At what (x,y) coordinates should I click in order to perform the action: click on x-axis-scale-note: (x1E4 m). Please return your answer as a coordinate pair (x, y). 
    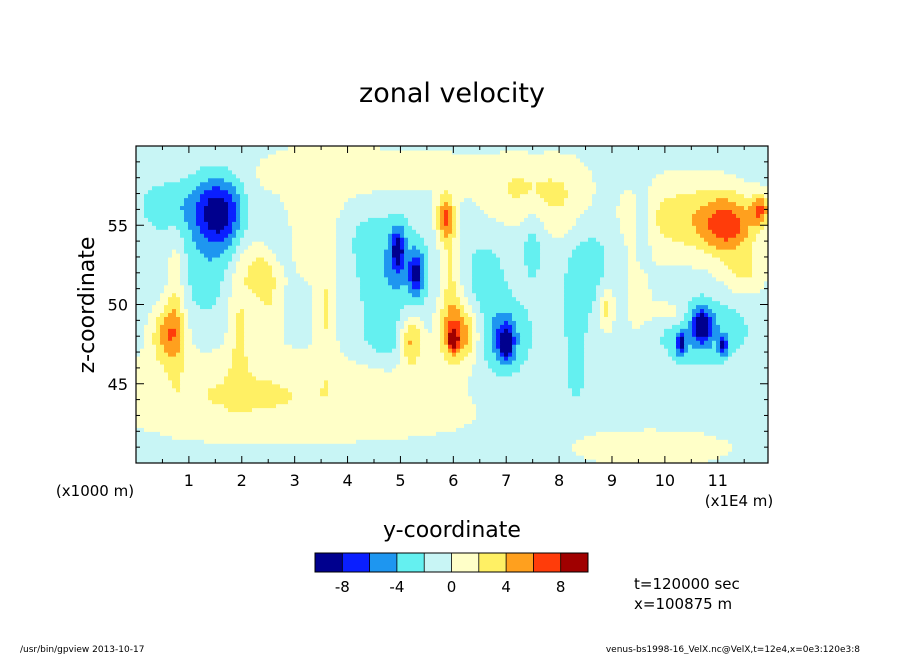
    Looking at the image, I should click on (739, 501).